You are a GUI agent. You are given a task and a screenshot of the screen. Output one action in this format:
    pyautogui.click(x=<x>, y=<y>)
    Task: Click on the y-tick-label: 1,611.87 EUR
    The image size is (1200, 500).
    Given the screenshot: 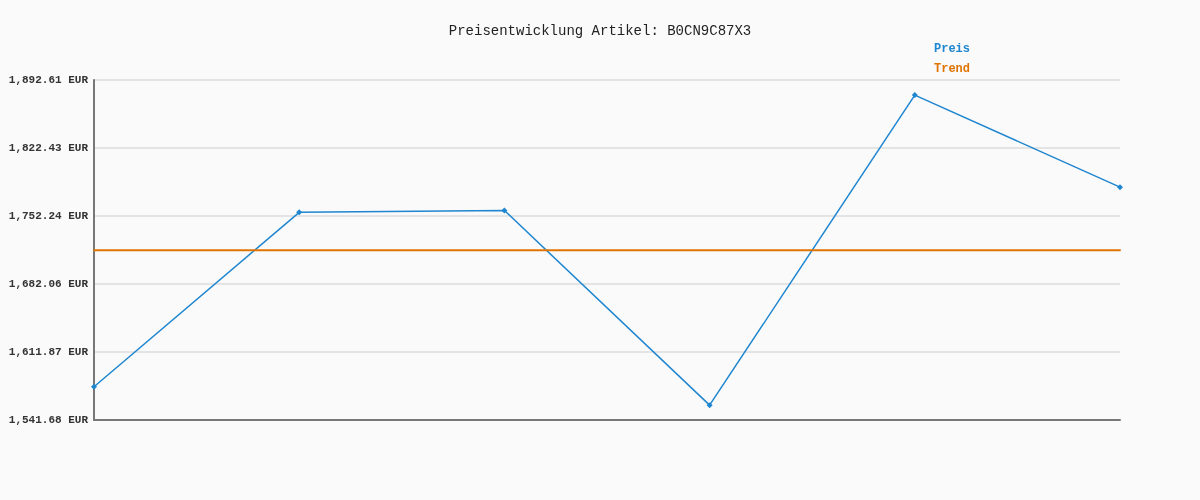 What is the action you would take?
    pyautogui.click(x=48, y=352)
    